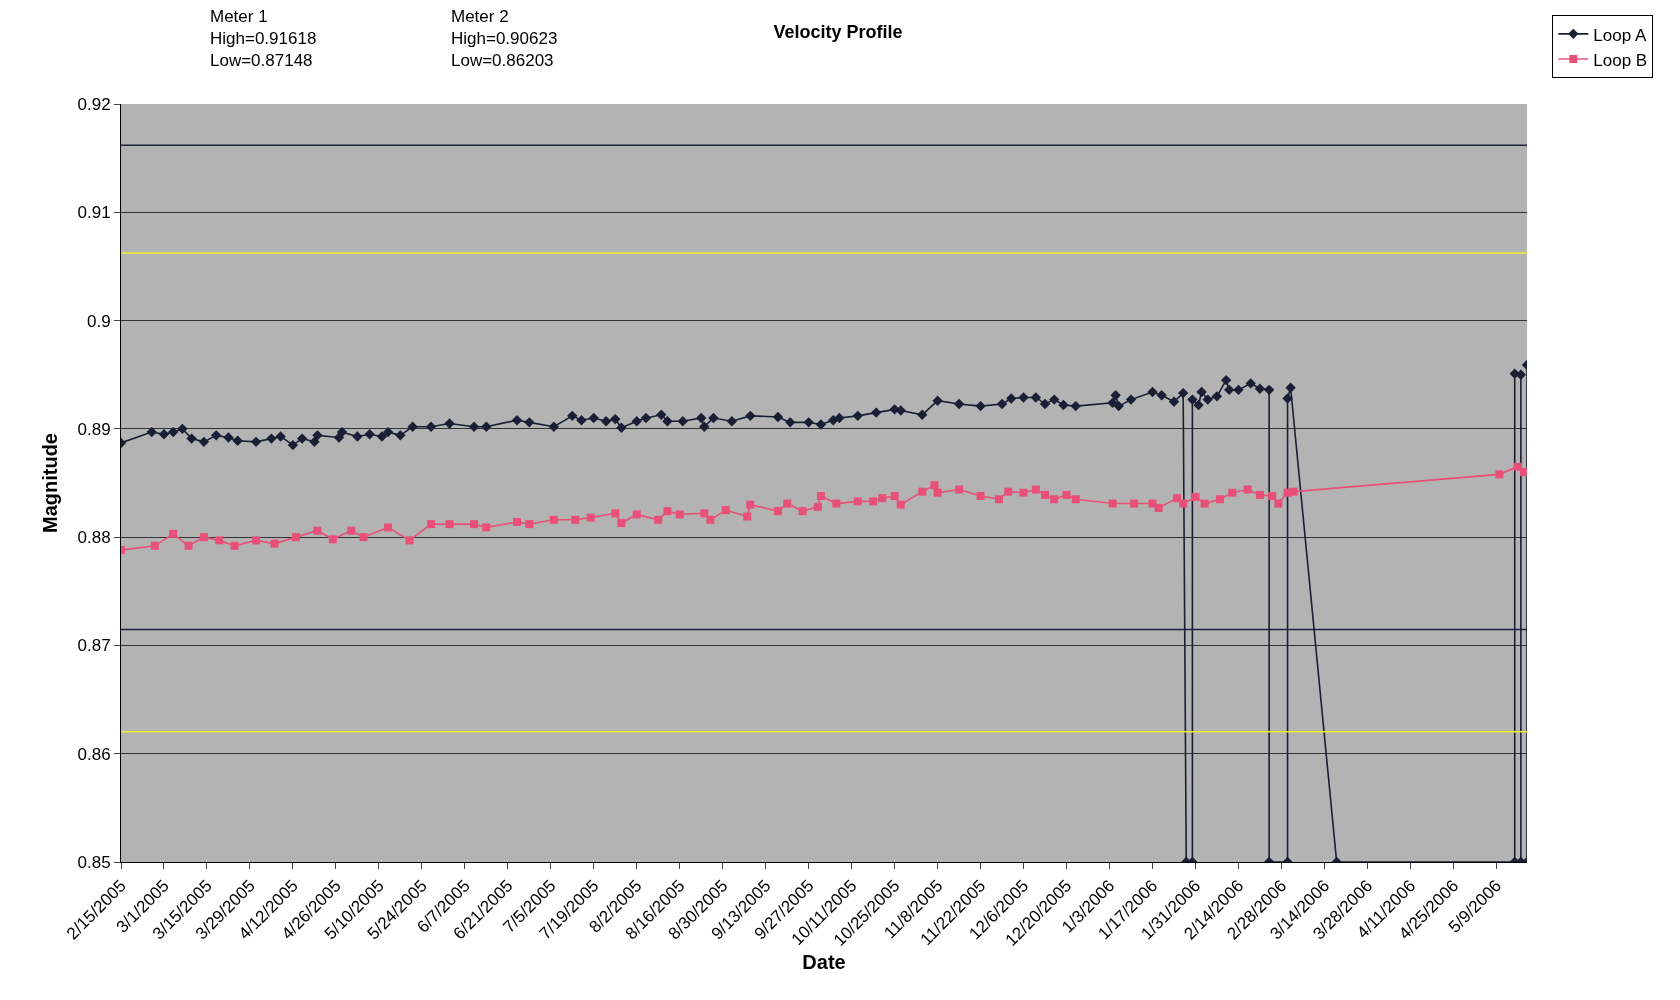 The height and width of the screenshot is (1000, 1680). What do you see at coordinates (504, 39) in the screenshot?
I see `text: Meter 2 High=0.90623 Low=0.86203` at bounding box center [504, 39].